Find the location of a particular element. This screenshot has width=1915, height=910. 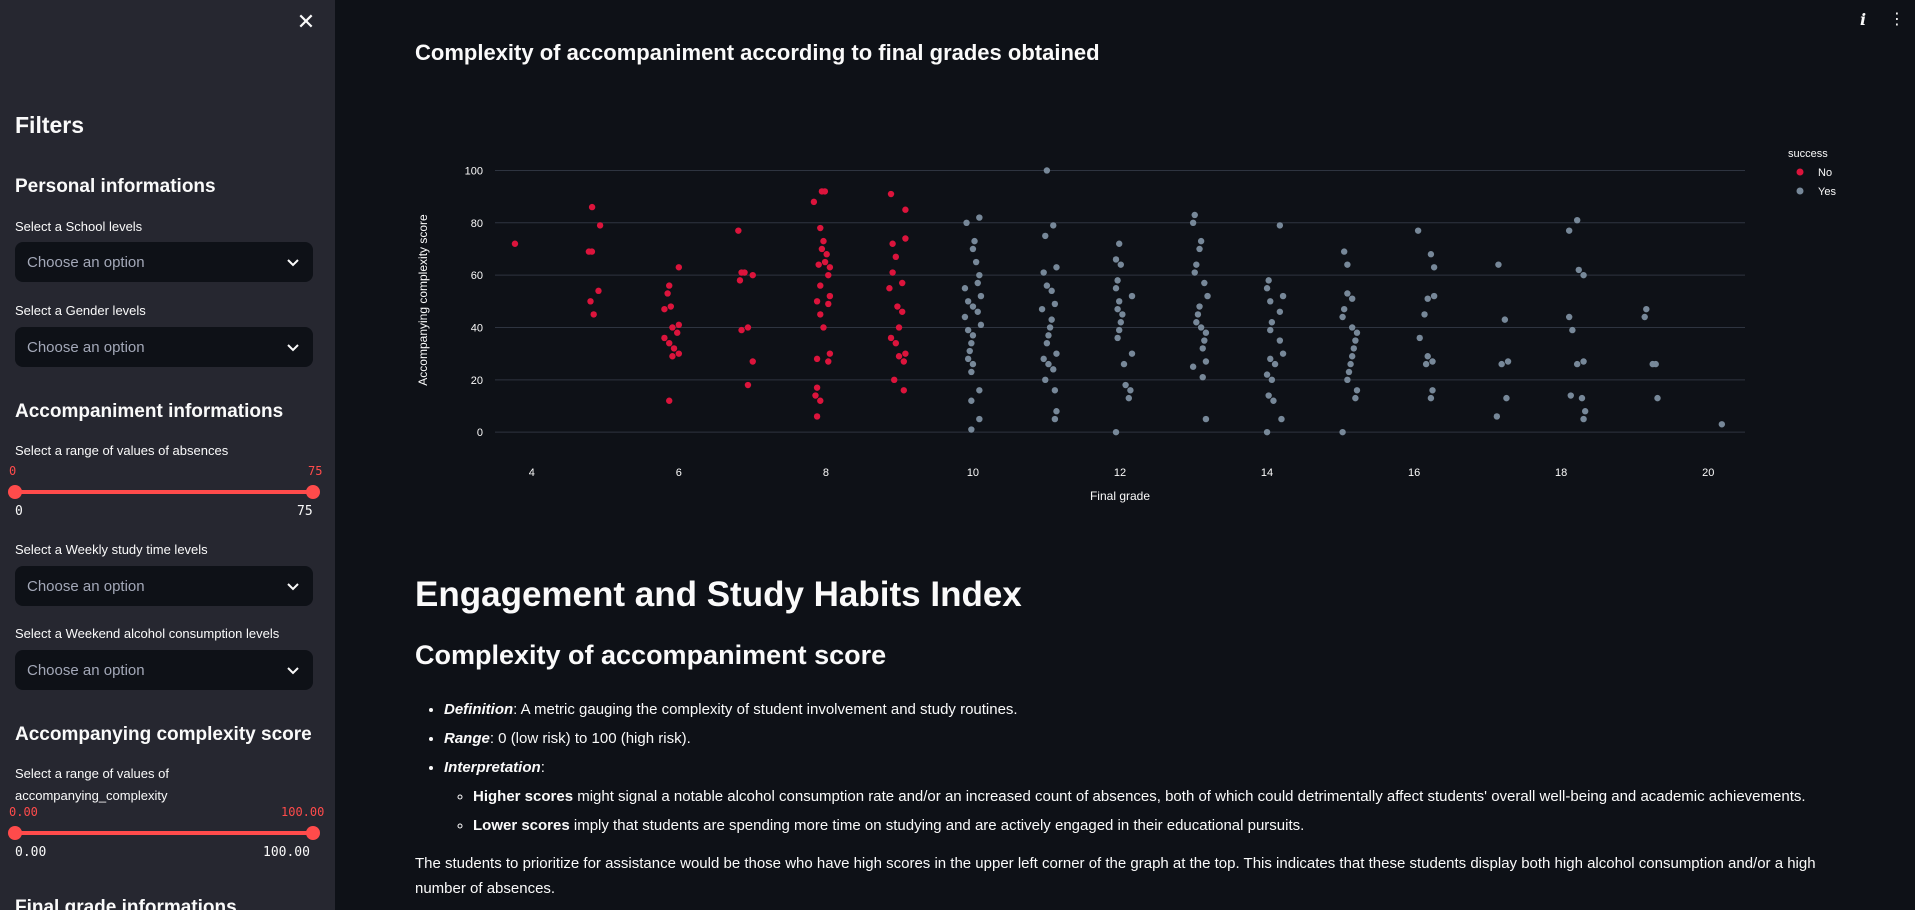

info-icon: i is located at coordinates (1863, 19).